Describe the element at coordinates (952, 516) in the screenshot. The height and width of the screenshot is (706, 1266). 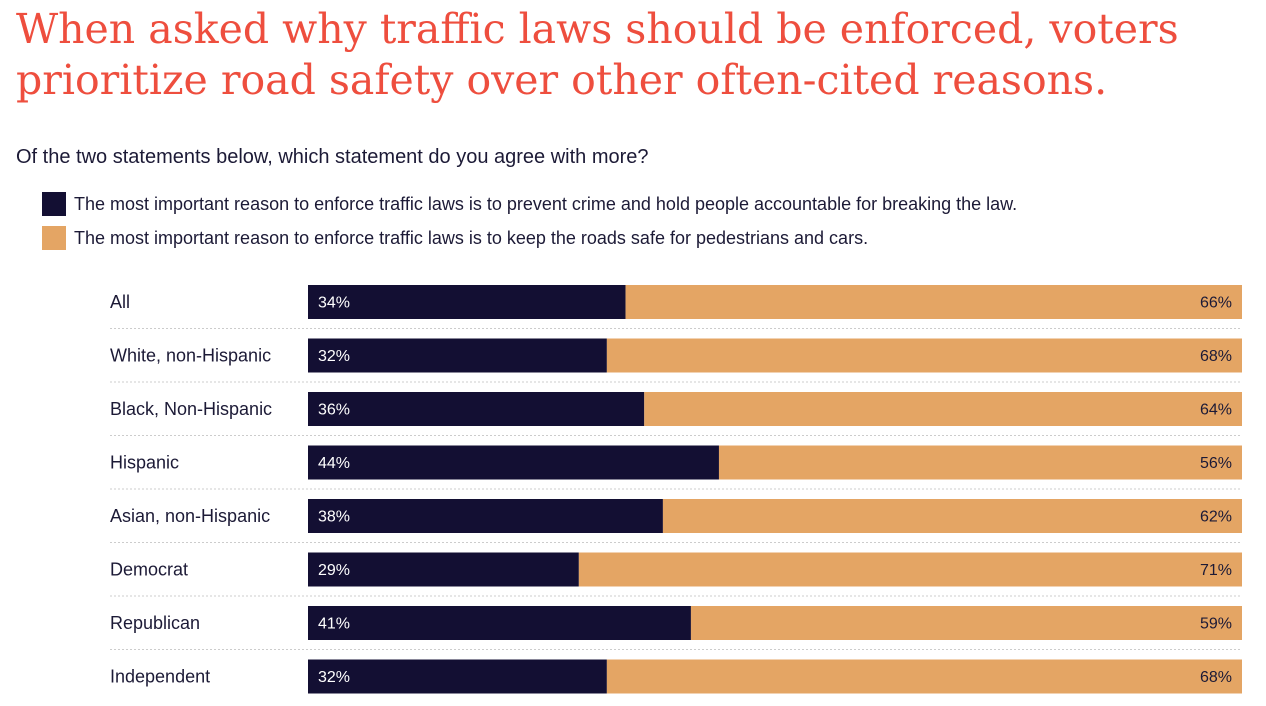
I see `bar-safety-asian-non-hispanic` at that location.